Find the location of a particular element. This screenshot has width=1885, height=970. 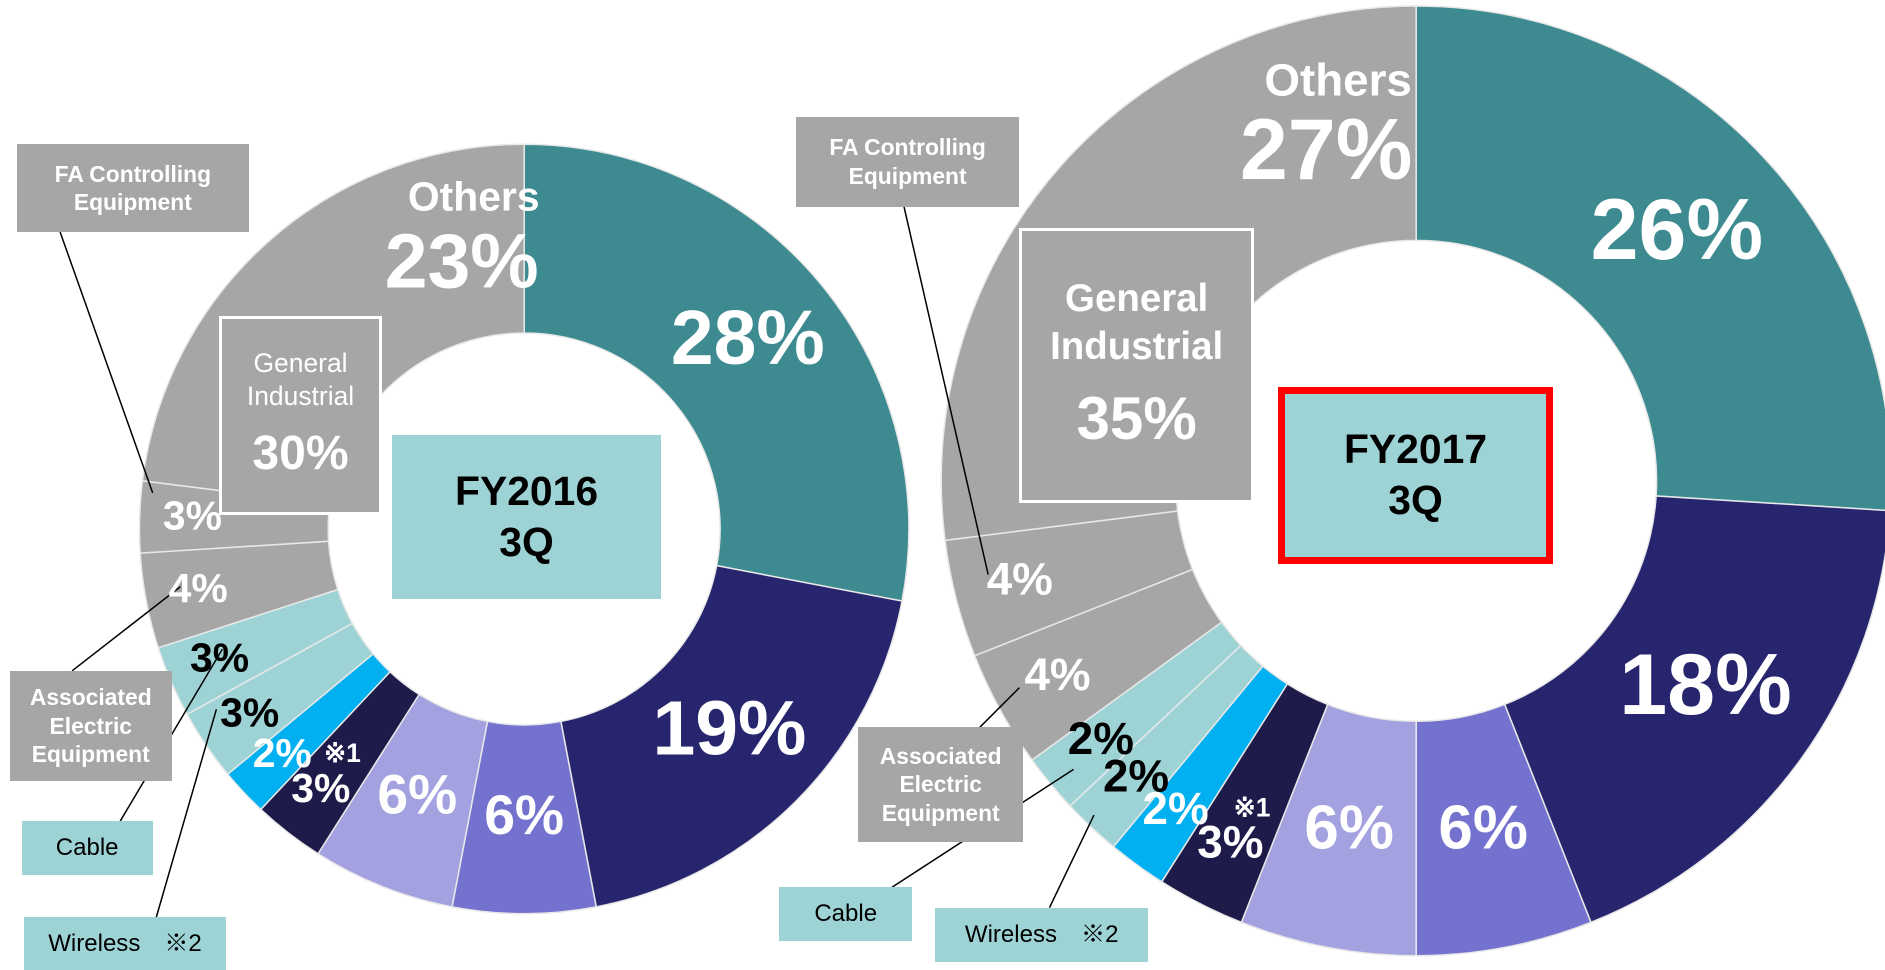

group-box: General Industrial 35% is located at coordinates (1136, 365).